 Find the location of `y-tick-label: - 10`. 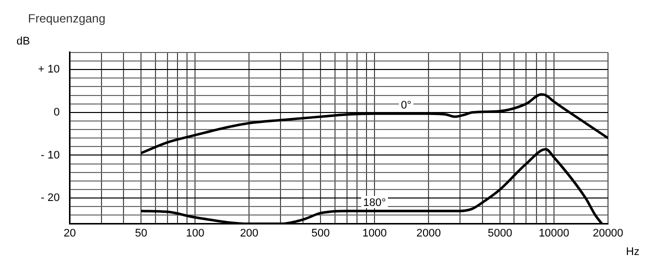

y-tick-label: - 10 is located at coordinates (50, 155).